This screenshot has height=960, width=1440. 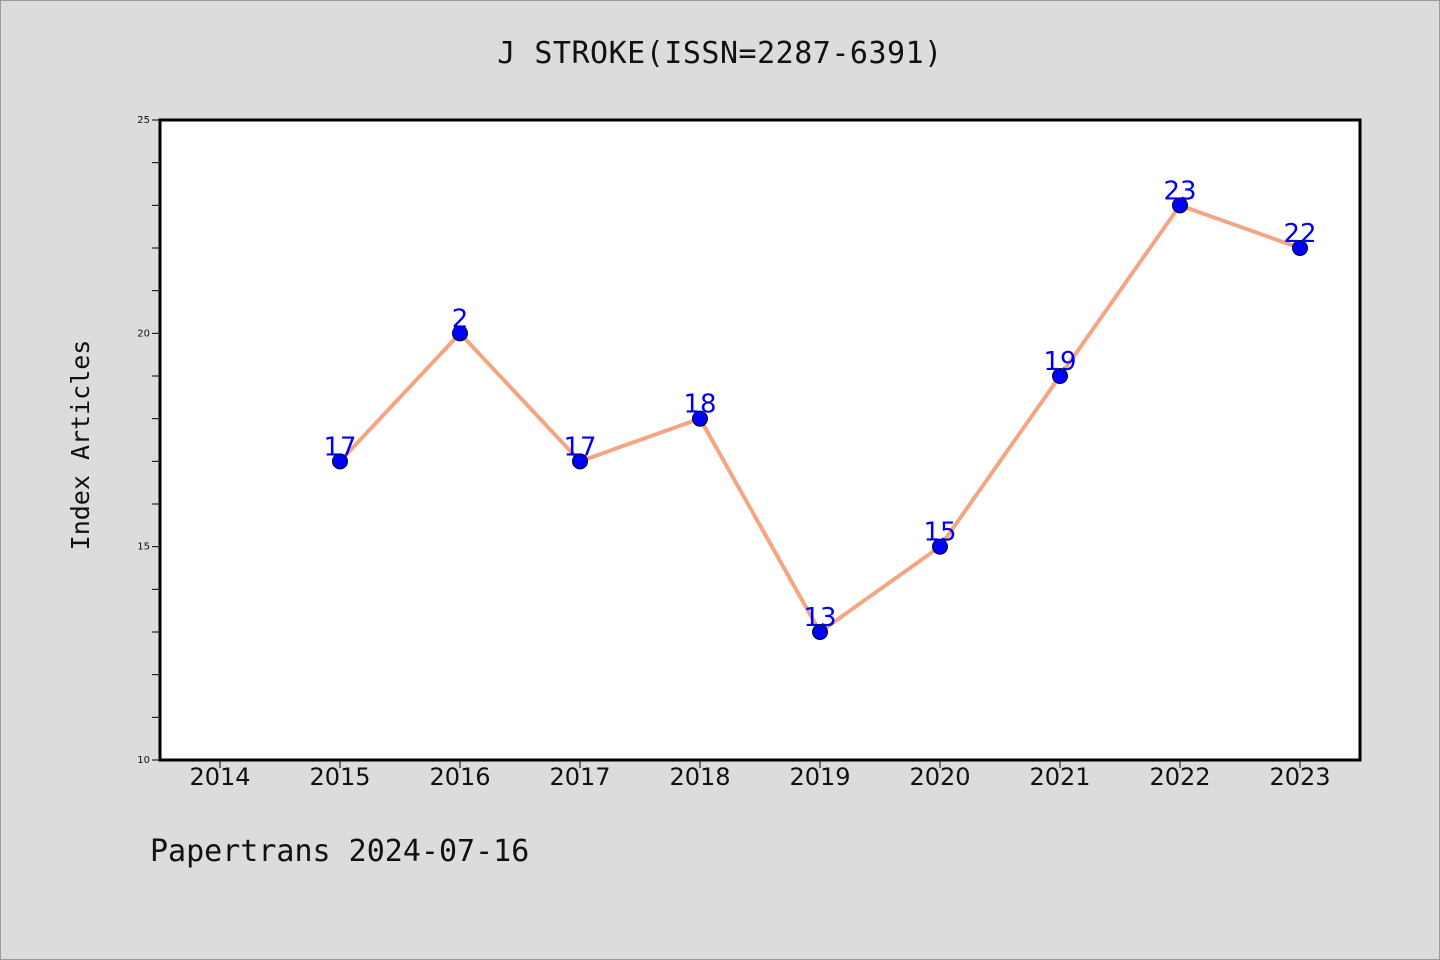 What do you see at coordinates (148, 440) in the screenshot?
I see `y-axis: 10 15 20 25` at bounding box center [148, 440].